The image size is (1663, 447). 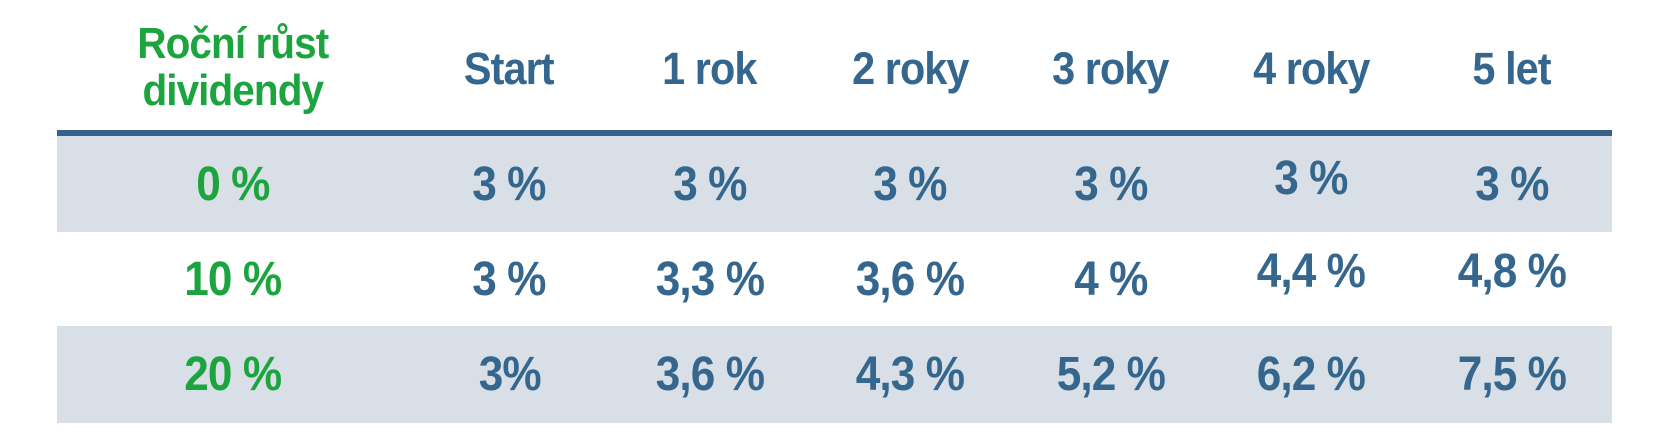 I want to click on header-row-label: Roční růst dividendy, so click(x=233, y=65).